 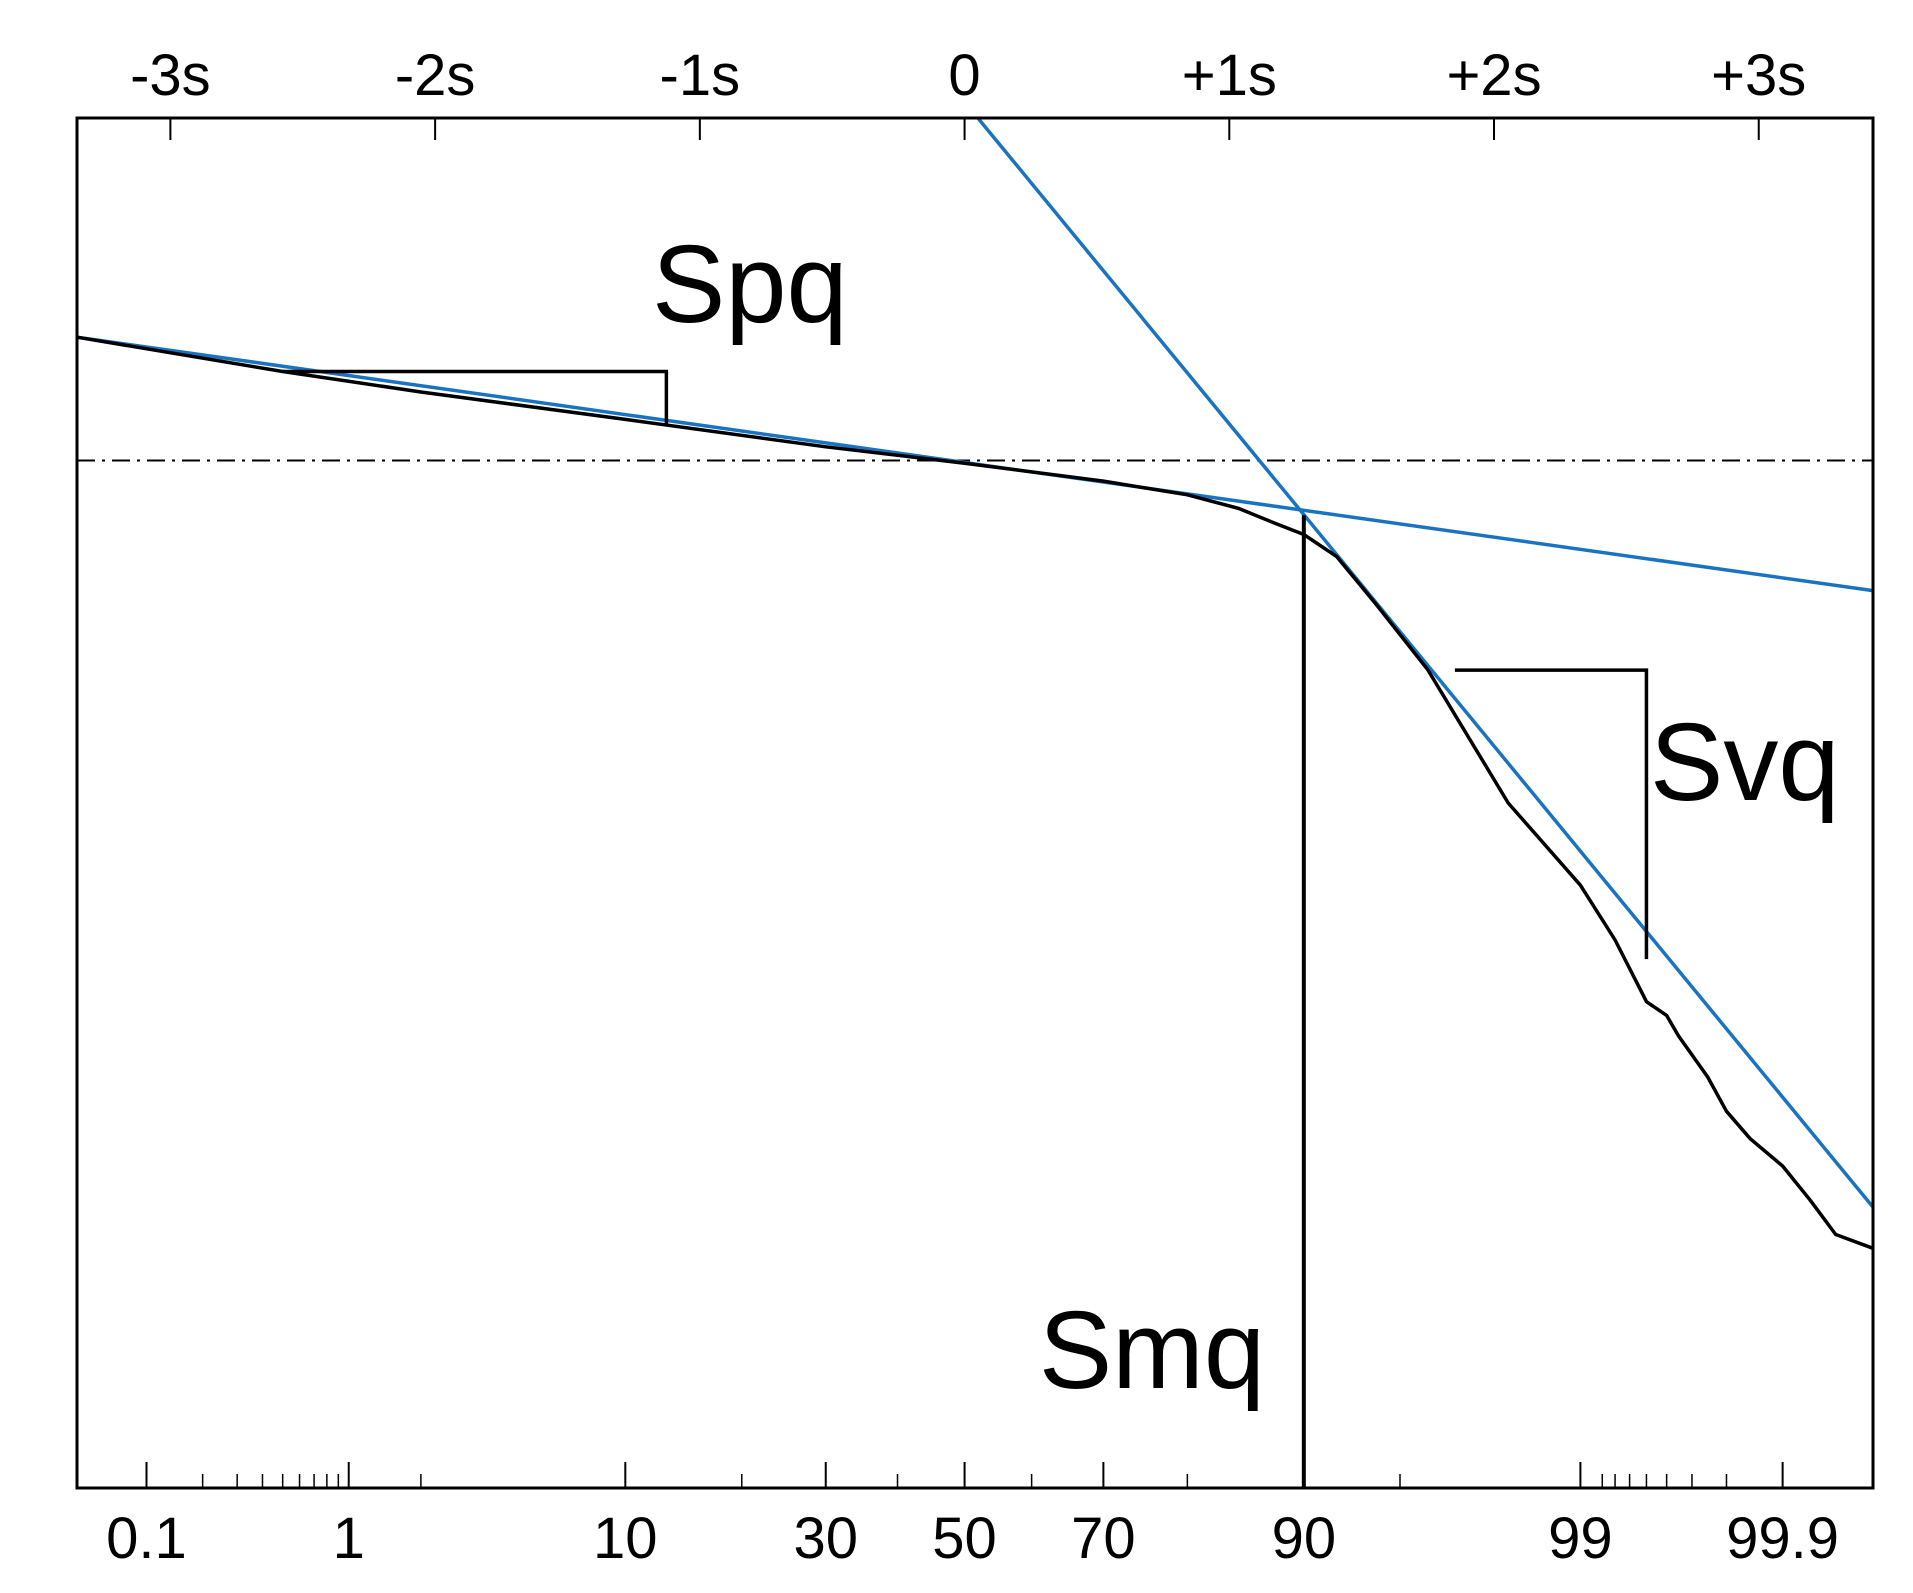 I want to click on bottom-tick-label: 99.9, so click(x=1782, y=1538).